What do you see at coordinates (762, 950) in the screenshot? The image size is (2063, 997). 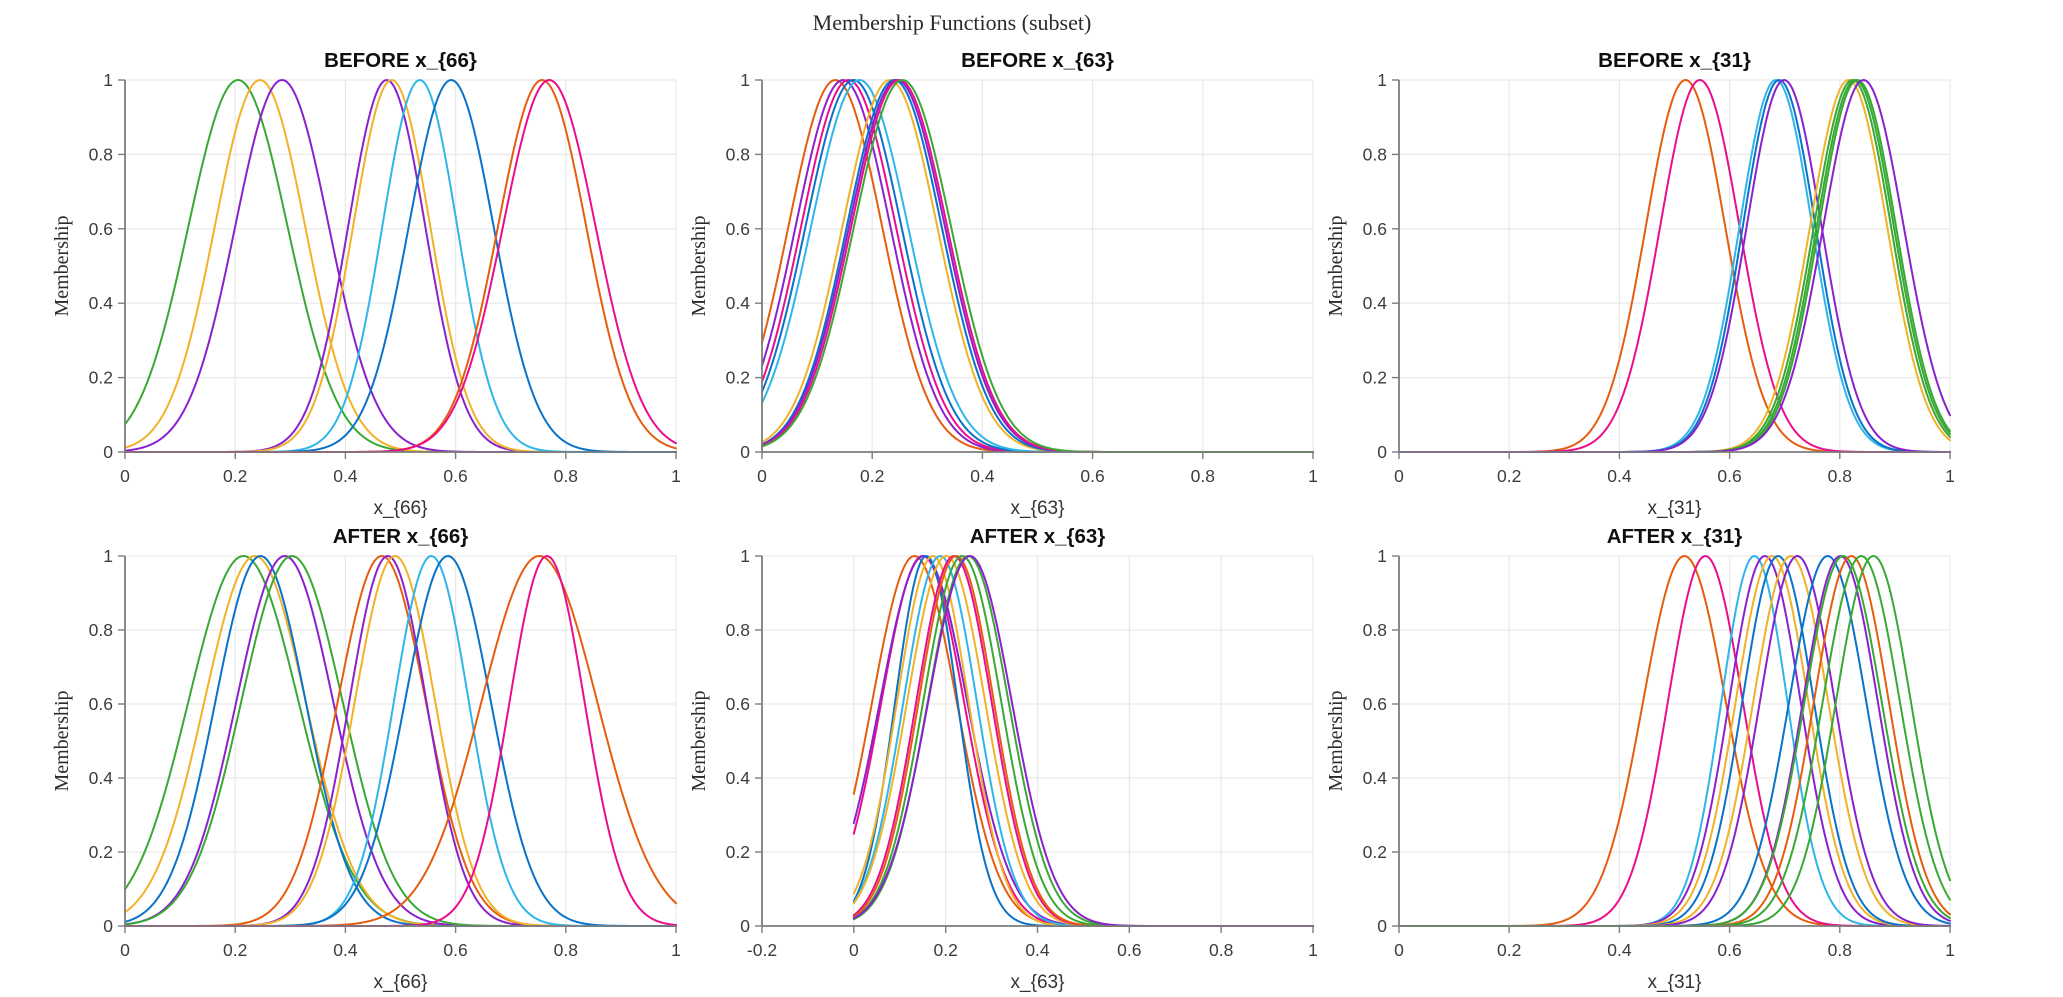 I see `x-tick-label: -0.2` at bounding box center [762, 950].